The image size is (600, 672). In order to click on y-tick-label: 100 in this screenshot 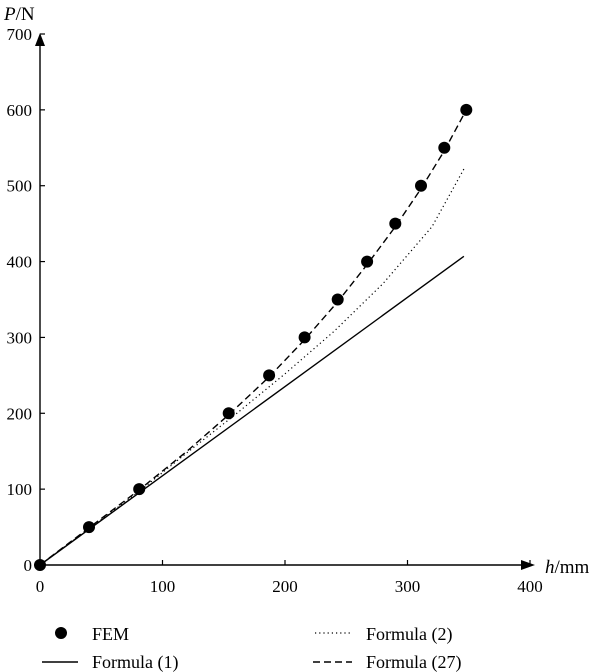, I will do `click(20, 489)`.